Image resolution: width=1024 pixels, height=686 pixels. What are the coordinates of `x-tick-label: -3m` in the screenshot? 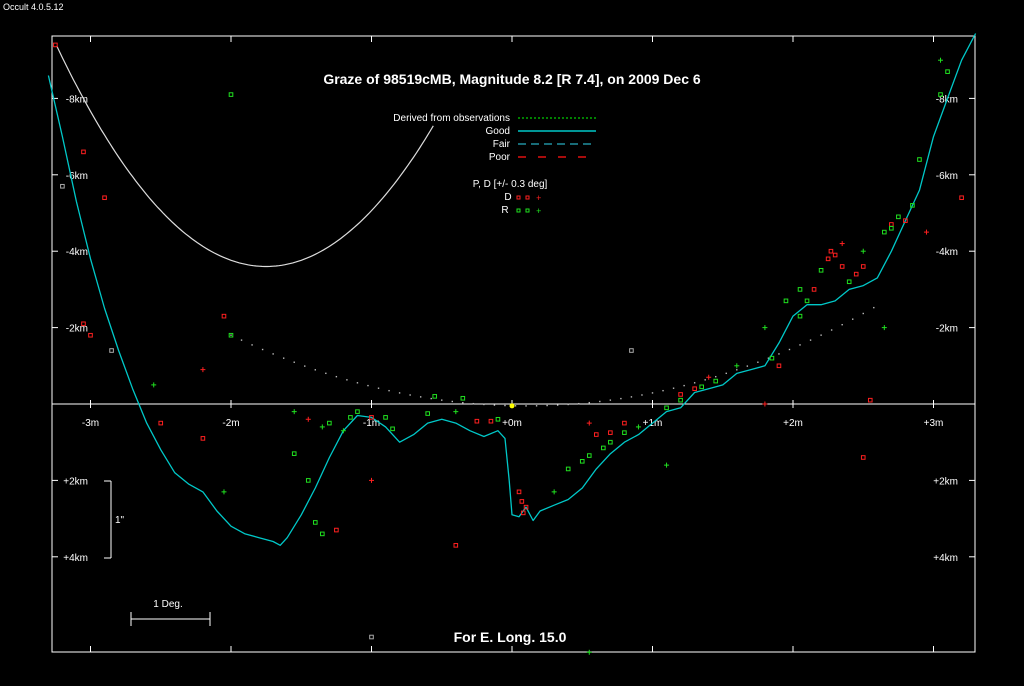 It's located at (90, 423).